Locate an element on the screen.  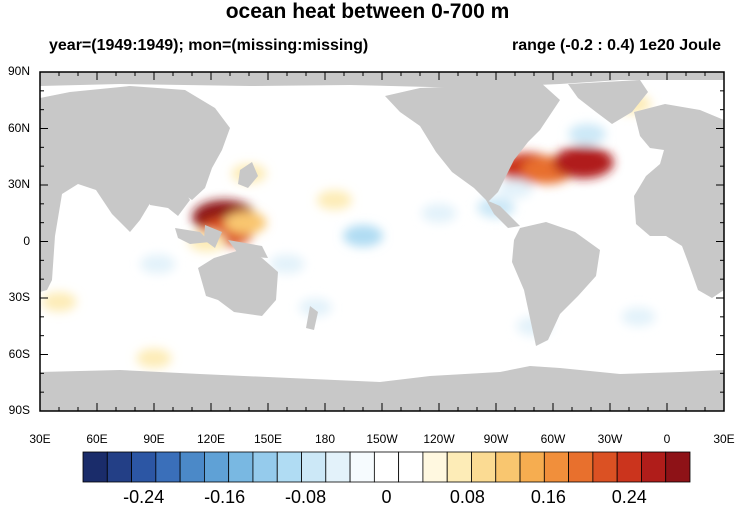
y-tick-label: 0 is located at coordinates (26, 240).